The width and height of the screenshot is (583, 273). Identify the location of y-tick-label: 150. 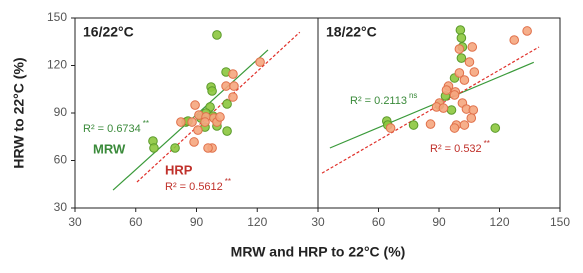
(57, 17).